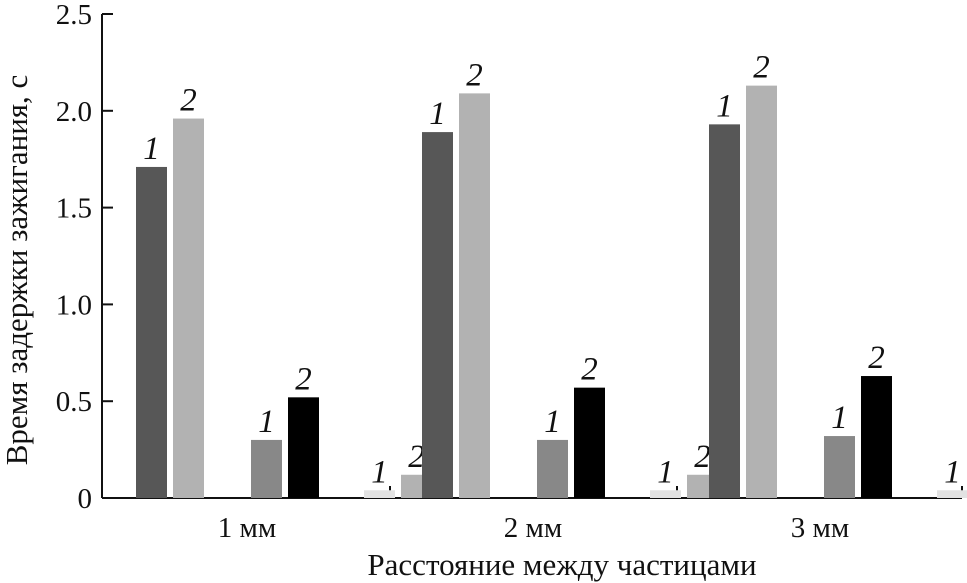 This screenshot has height=583, width=967. Describe the element at coordinates (74, 15) in the screenshot. I see `y-tick-label: 2.5` at that location.